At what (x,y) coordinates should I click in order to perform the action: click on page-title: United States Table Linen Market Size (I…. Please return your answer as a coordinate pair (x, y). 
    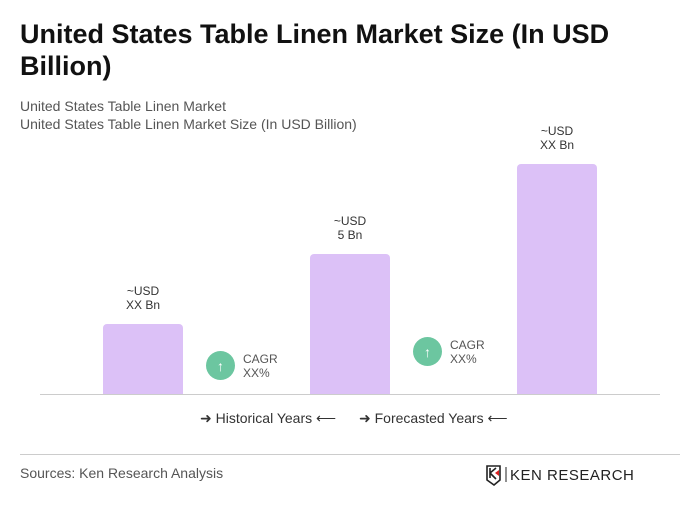
    Looking at the image, I should click on (315, 50).